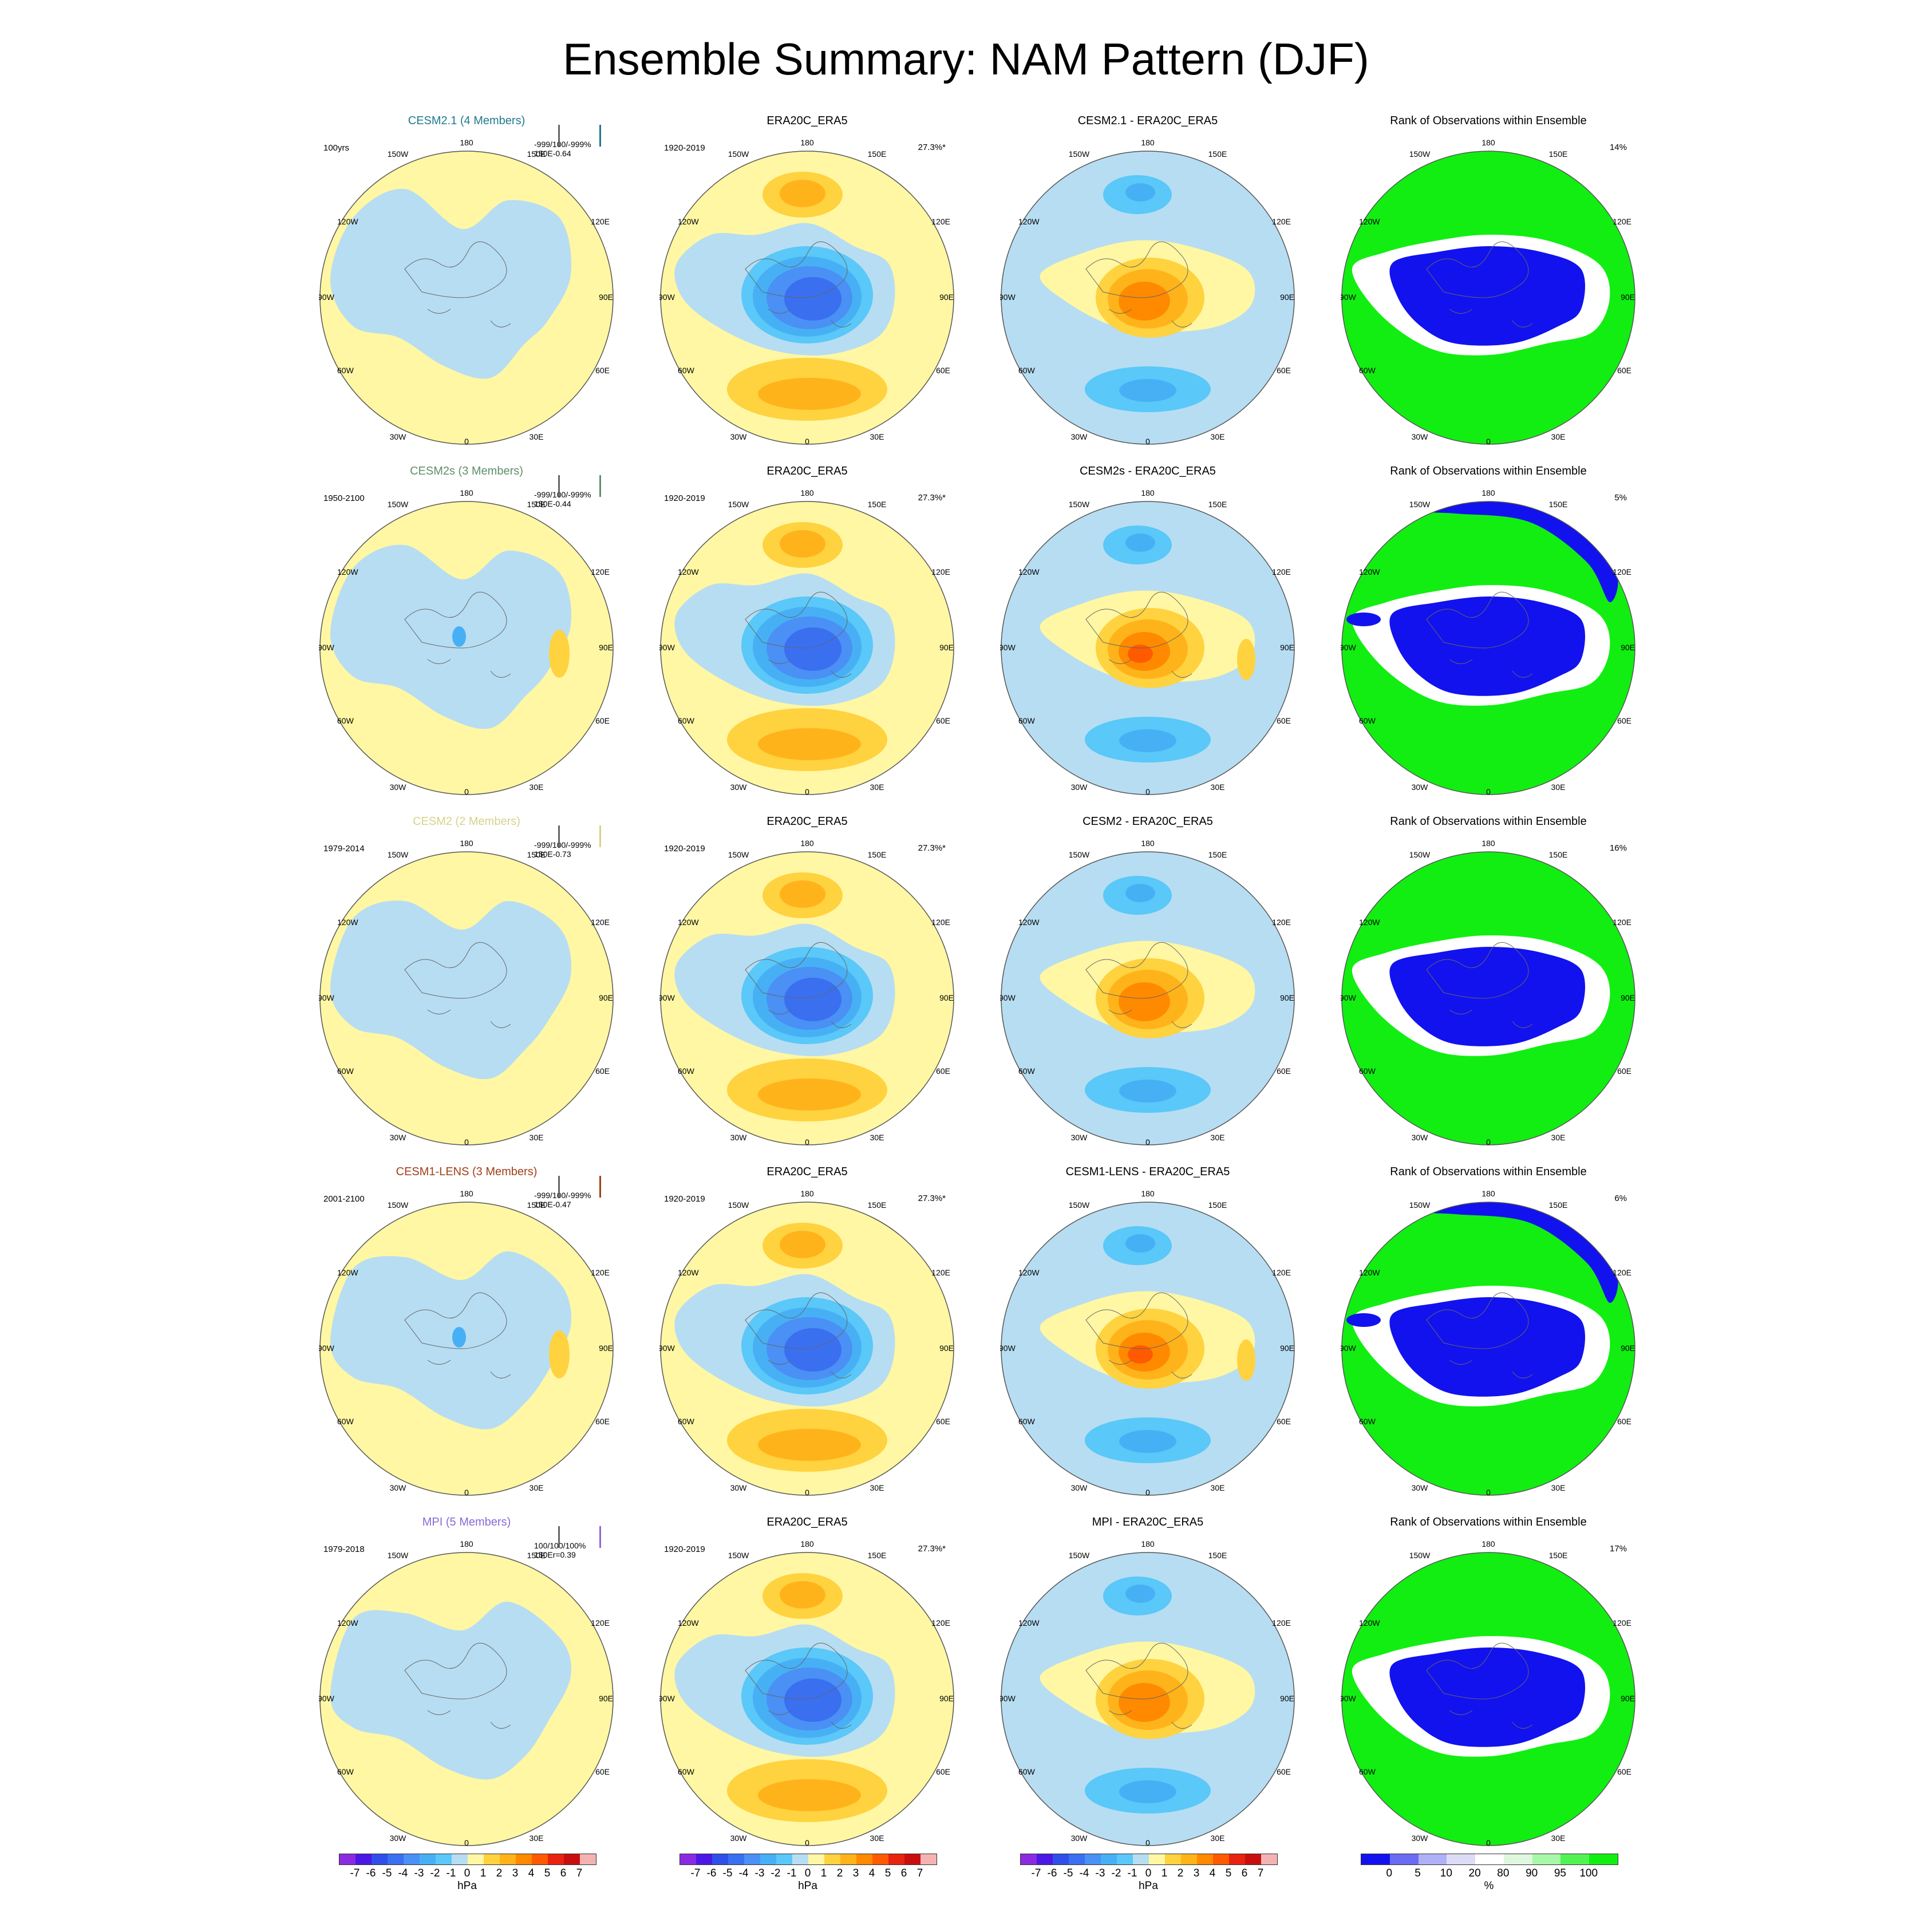 This screenshot has width=1932, height=1932. Describe the element at coordinates (807, 1886) in the screenshot. I see `colorbar-unit: hPa` at that location.